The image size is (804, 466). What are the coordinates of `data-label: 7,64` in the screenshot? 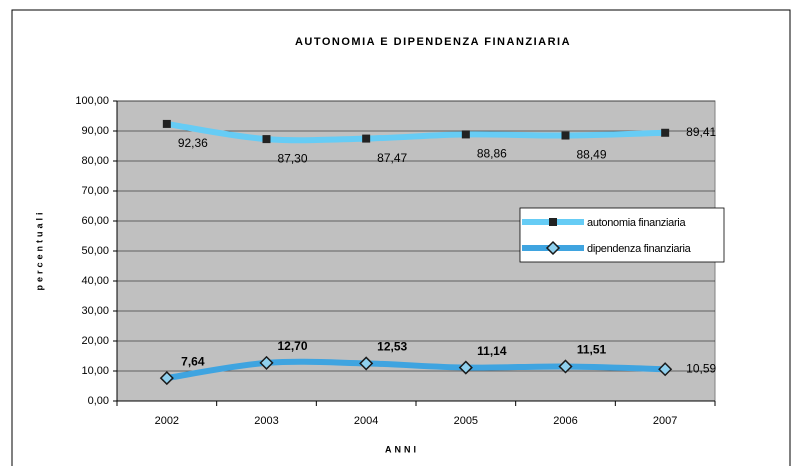 It's located at (193, 361).